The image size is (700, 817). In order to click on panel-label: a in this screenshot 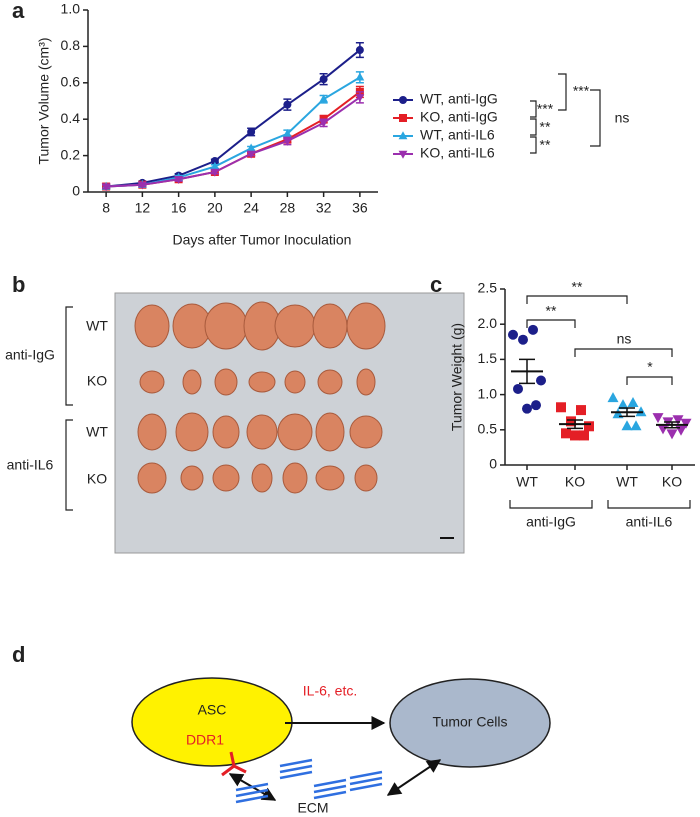, I will do `click(18, 11)`.